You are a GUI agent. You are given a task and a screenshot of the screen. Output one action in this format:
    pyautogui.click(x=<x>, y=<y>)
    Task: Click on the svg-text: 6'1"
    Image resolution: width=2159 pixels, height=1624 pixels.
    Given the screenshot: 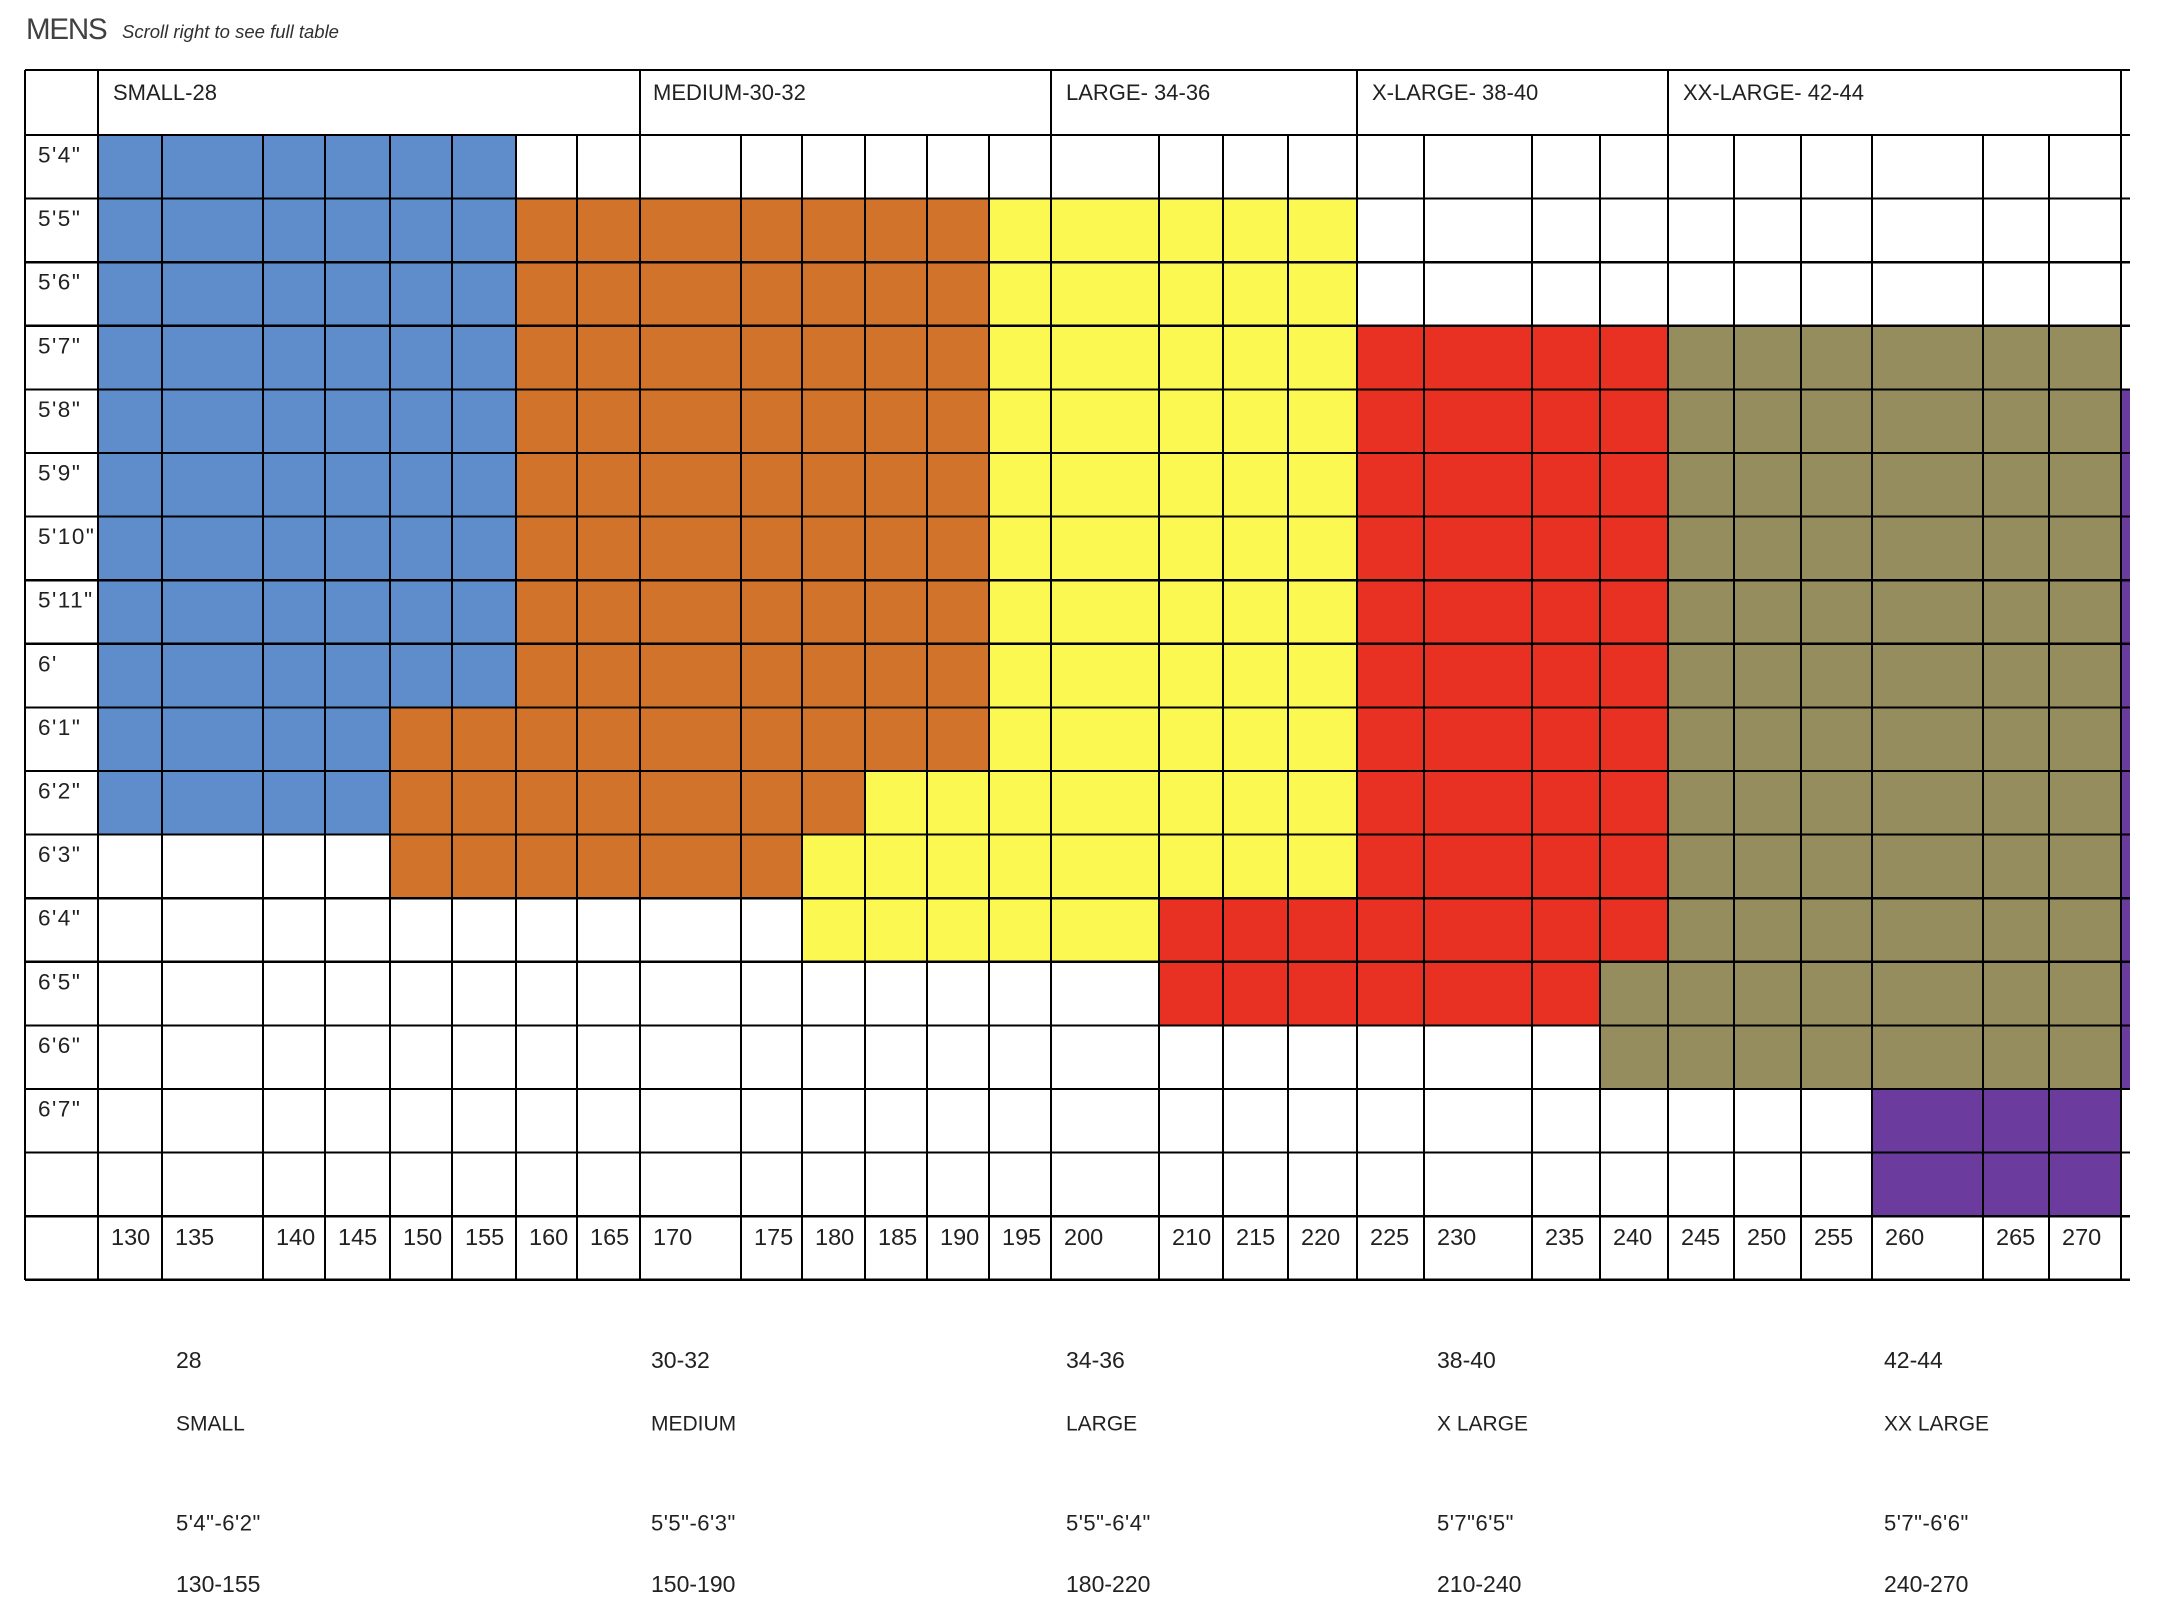 What is the action you would take?
    pyautogui.click(x=59, y=727)
    